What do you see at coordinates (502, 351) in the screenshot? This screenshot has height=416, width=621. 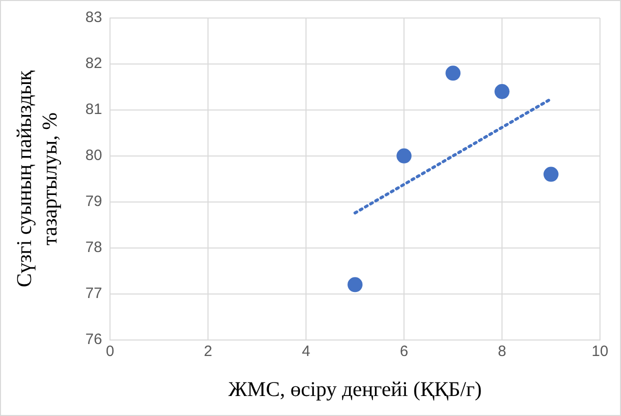 I see `x-tick-label: 8` at bounding box center [502, 351].